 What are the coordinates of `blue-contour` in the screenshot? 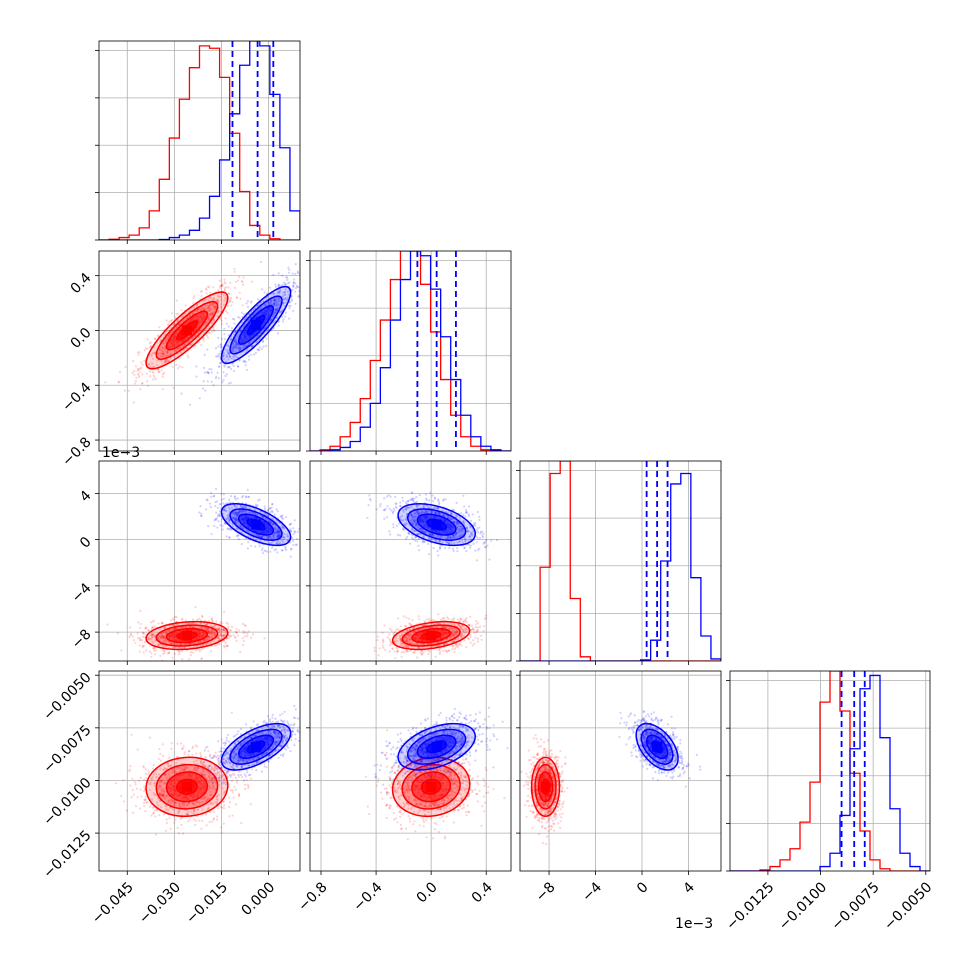 It's located at (256, 325).